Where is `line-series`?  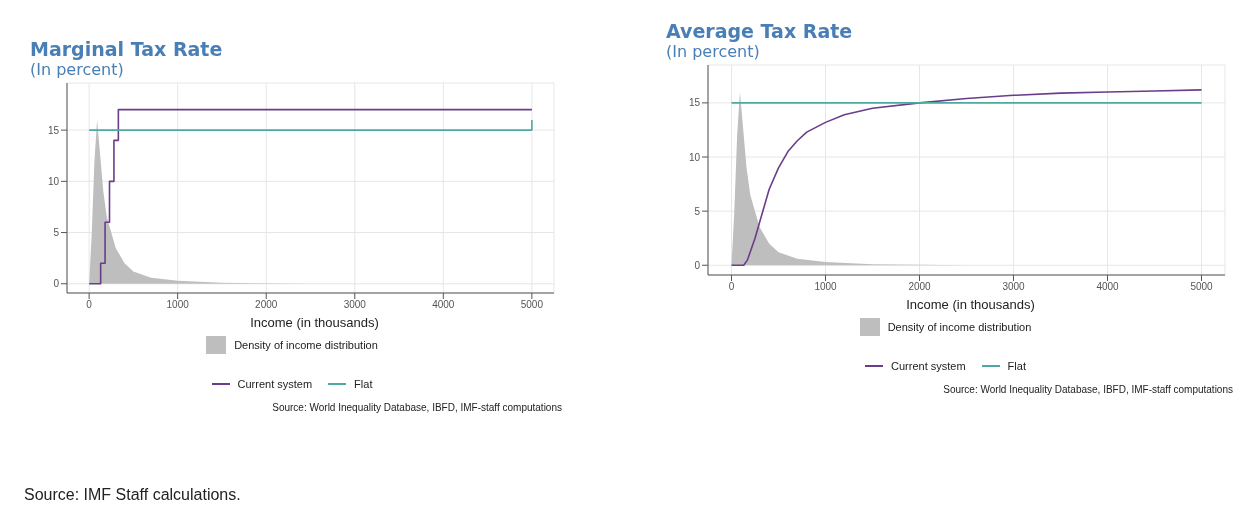
line-series is located at coordinates (966, 178).